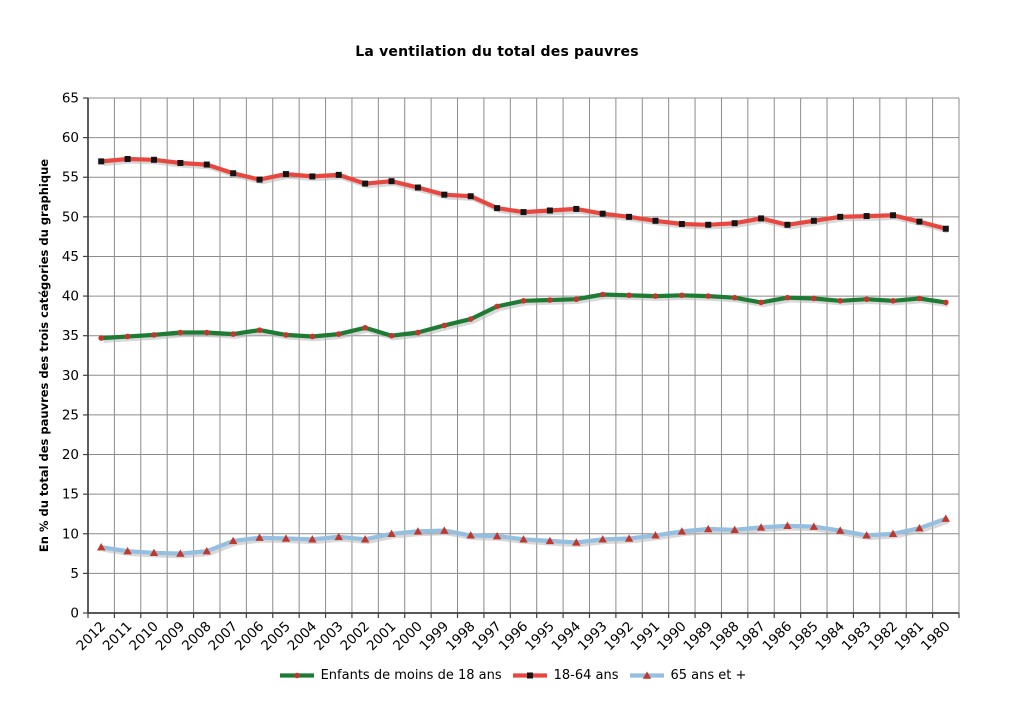 Image resolution: width=1024 pixels, height=723 pixels. I want to click on legend-item-65-plus: 65 ans et +, so click(687, 675).